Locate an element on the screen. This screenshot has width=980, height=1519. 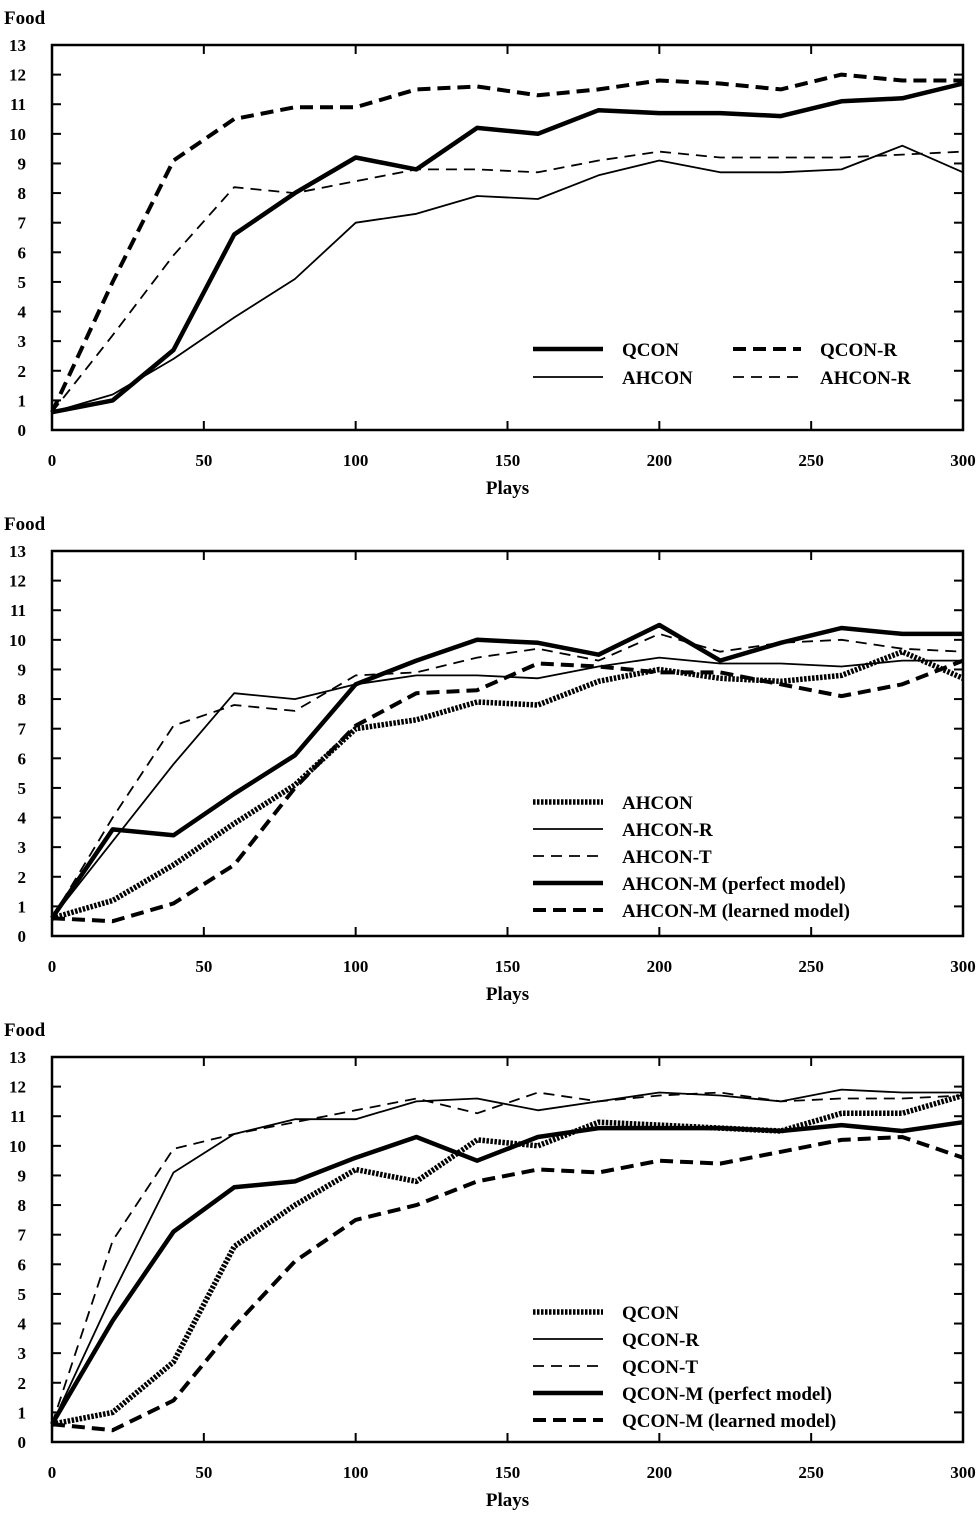
legend-label: QCON-T is located at coordinates (660, 1367).